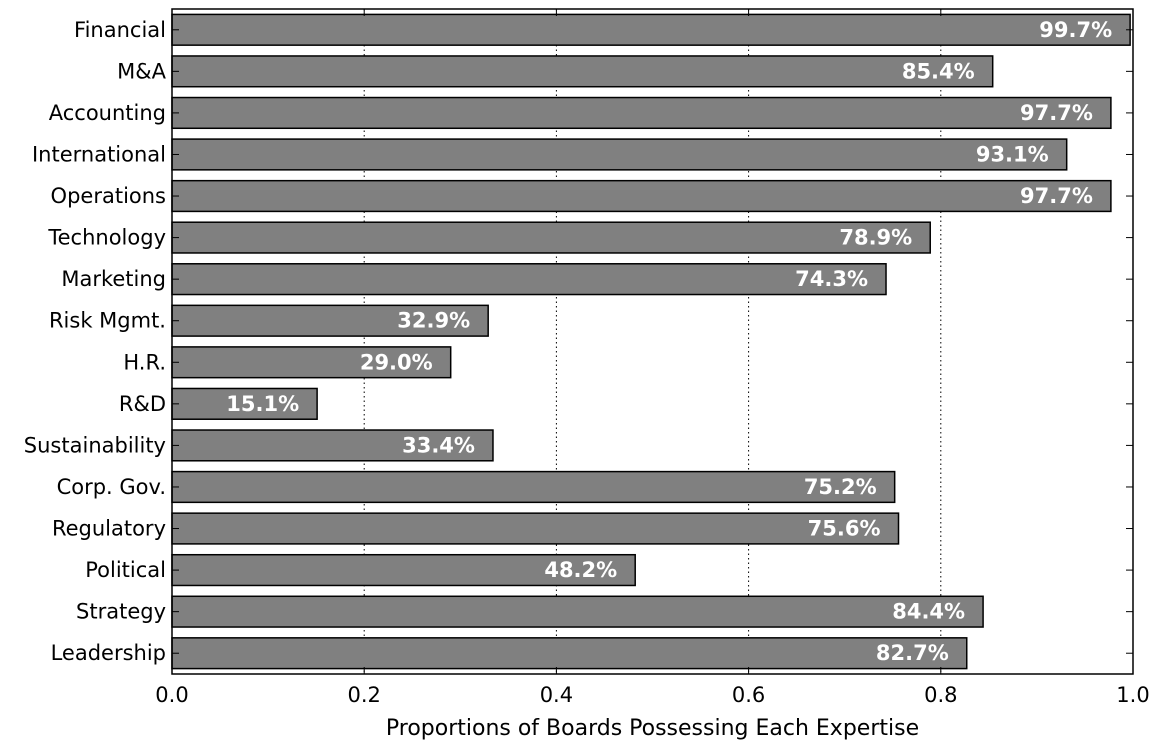 This screenshot has height=744, width=1158. I want to click on x-tick-label: 0.4, so click(556, 695).